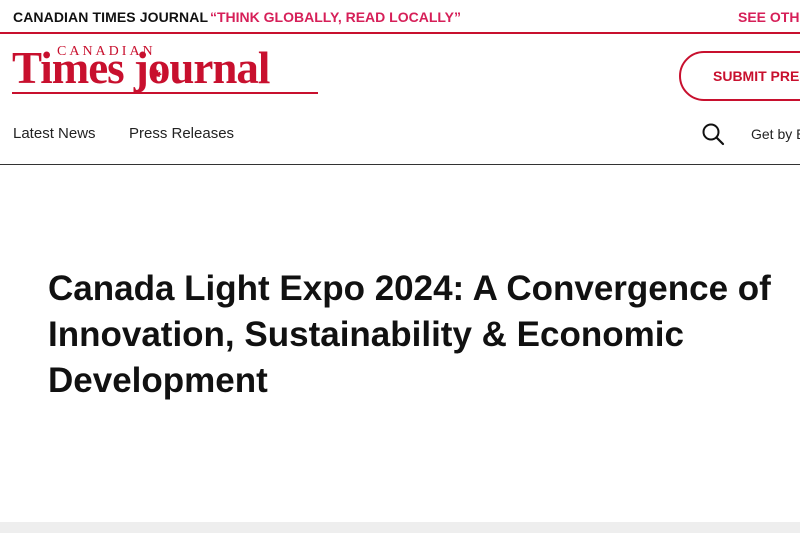 The width and height of the screenshot is (800, 533). Describe the element at coordinates (106, 51) in the screenshot. I see `logo-small-text: CANADIAN` at that location.